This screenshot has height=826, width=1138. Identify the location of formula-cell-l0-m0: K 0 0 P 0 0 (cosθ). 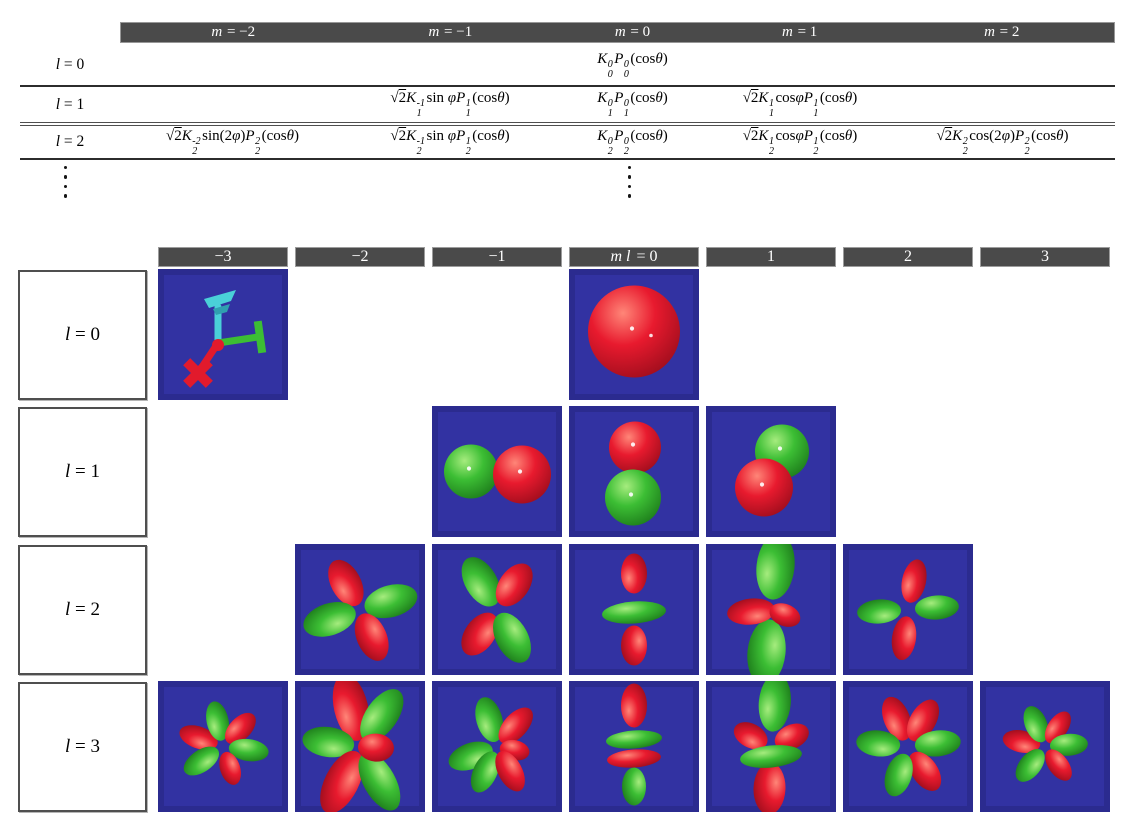
(632, 65).